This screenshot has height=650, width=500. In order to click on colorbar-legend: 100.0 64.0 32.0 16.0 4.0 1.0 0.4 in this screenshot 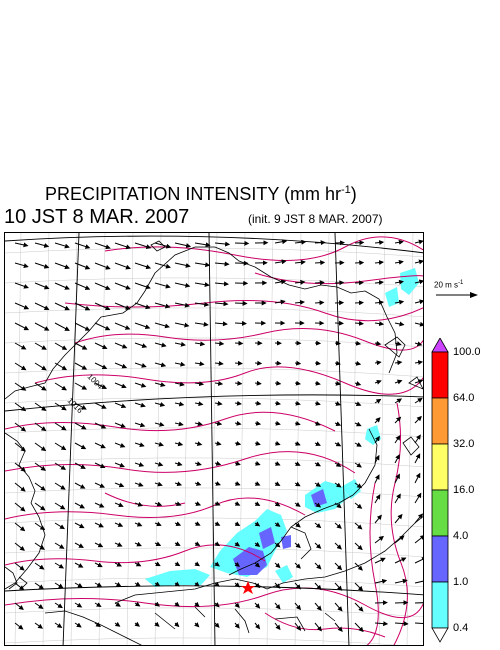, I will do `click(465, 490)`.